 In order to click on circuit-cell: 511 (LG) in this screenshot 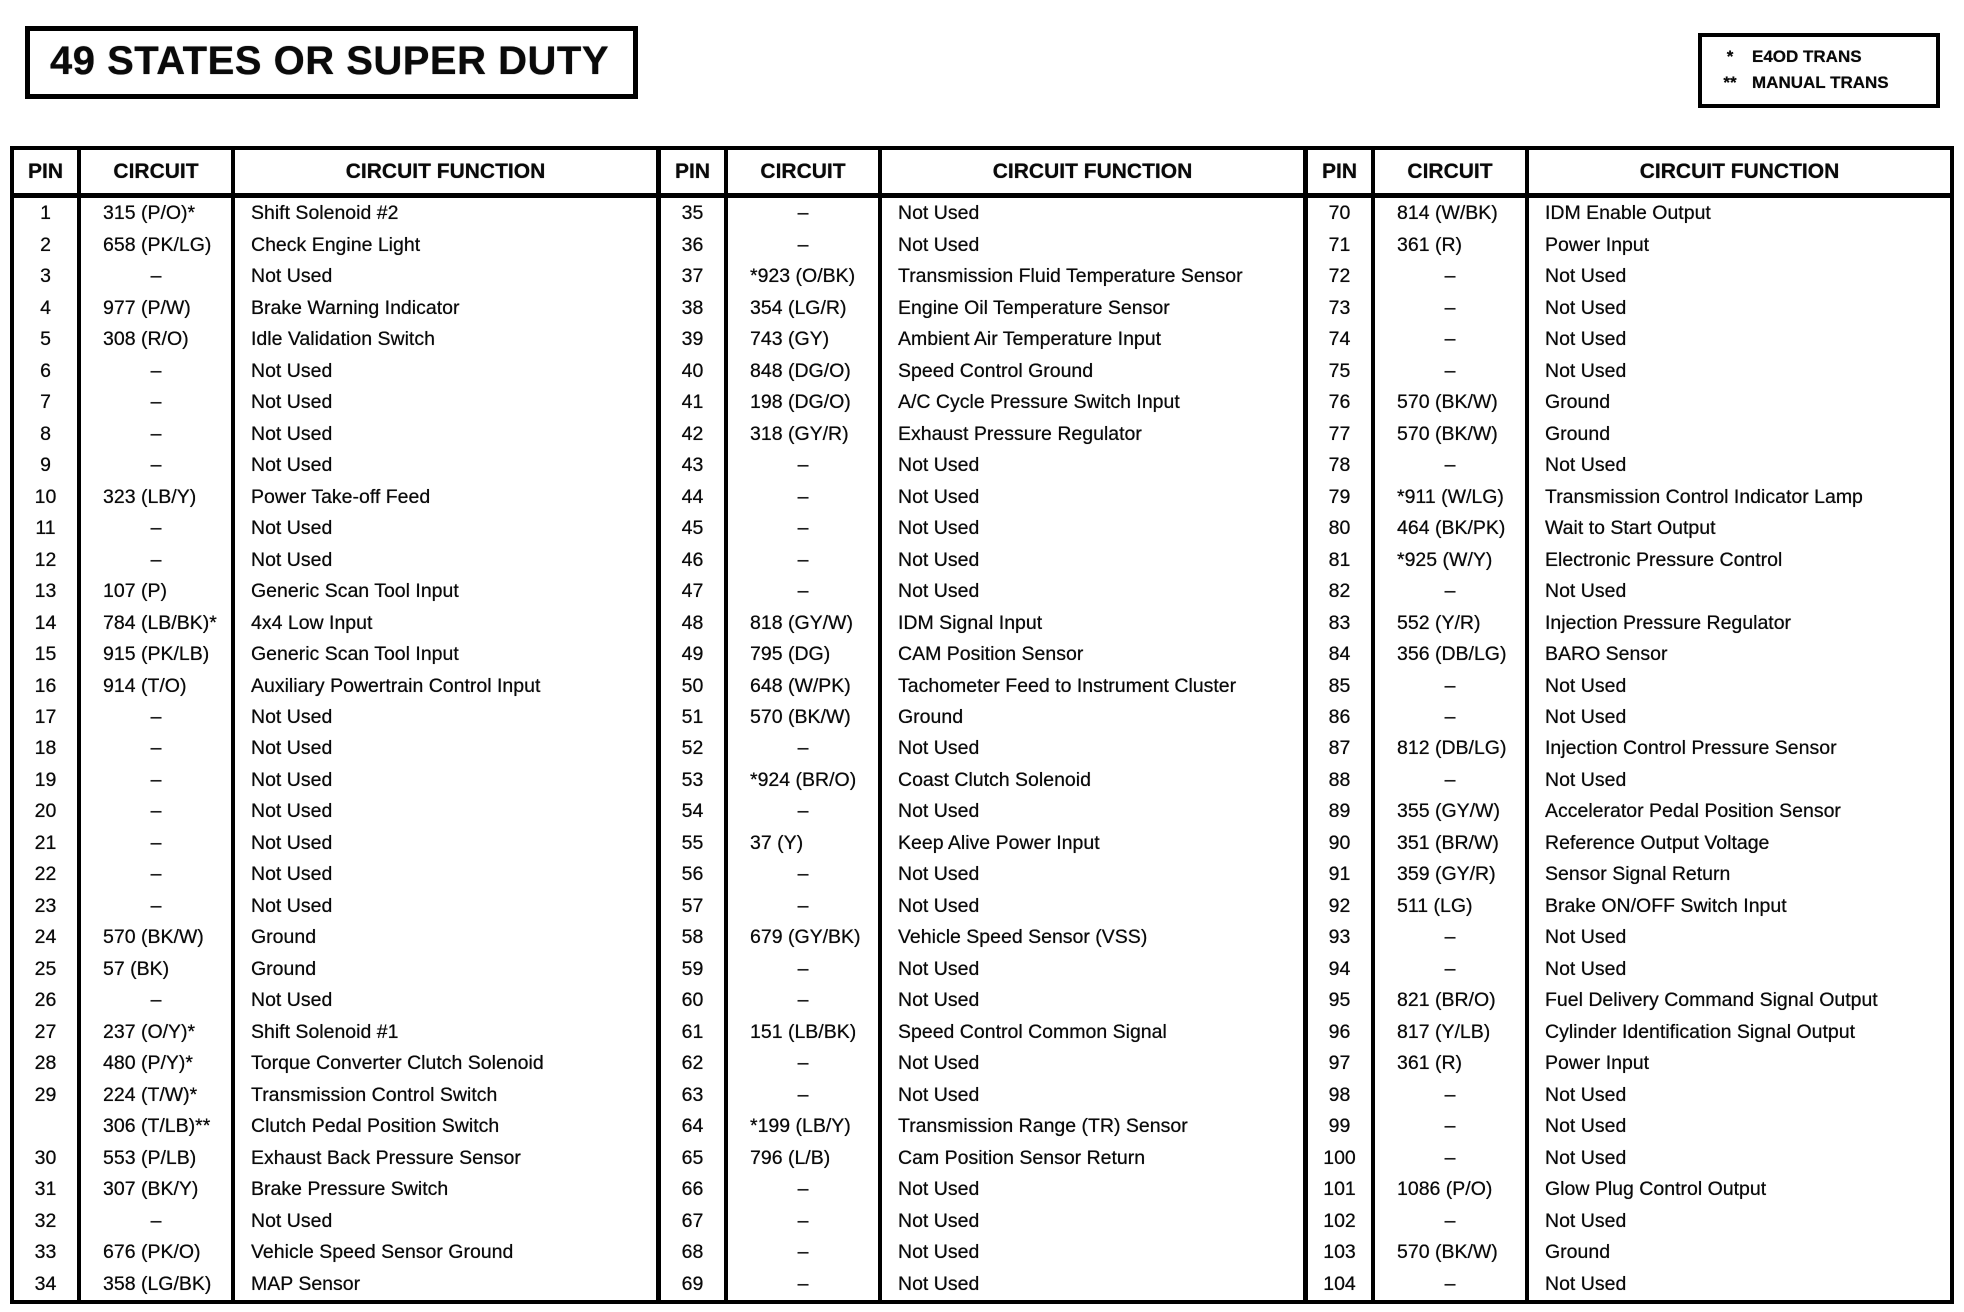, I will do `click(1452, 906)`.